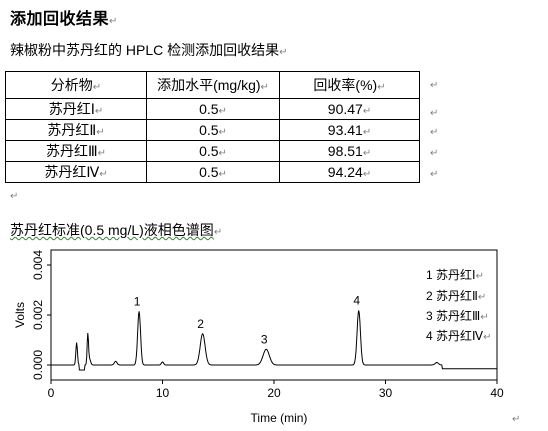  What do you see at coordinates (76, 130) in the screenshot?
I see `cell-analyte: 苏丹红Ⅱ↵` at bounding box center [76, 130].